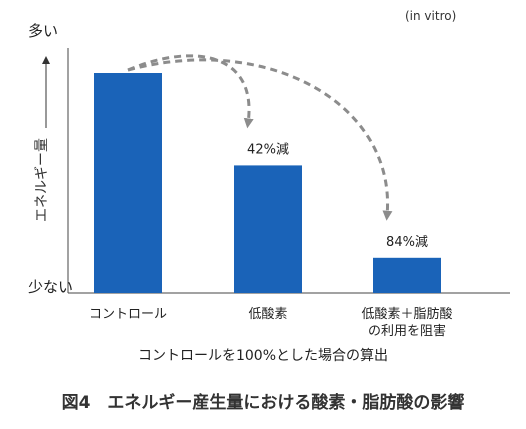  What do you see at coordinates (128, 314) in the screenshot?
I see `x-tick-label-1: コントロール` at bounding box center [128, 314].